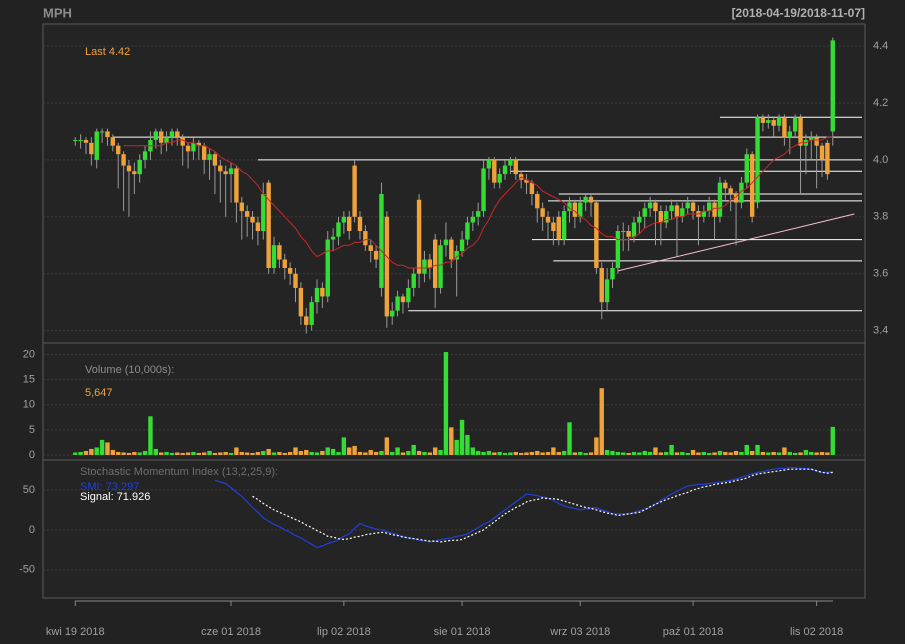 The height and width of the screenshot is (644, 905). I want to click on y-tick-label: 4.2, so click(880, 103).